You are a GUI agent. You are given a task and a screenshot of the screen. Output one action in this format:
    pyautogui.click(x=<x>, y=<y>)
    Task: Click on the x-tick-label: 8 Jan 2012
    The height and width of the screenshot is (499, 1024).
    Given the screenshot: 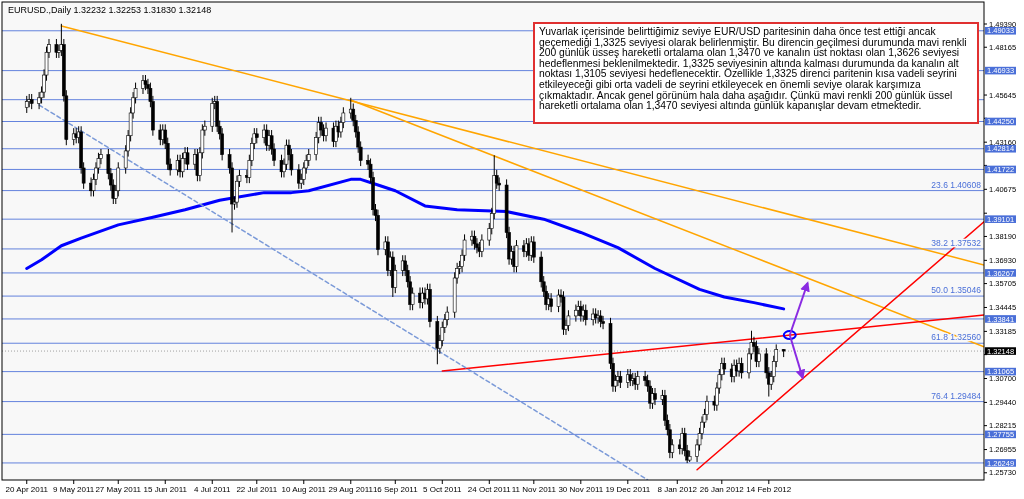 What is the action you would take?
    pyautogui.click(x=677, y=489)
    